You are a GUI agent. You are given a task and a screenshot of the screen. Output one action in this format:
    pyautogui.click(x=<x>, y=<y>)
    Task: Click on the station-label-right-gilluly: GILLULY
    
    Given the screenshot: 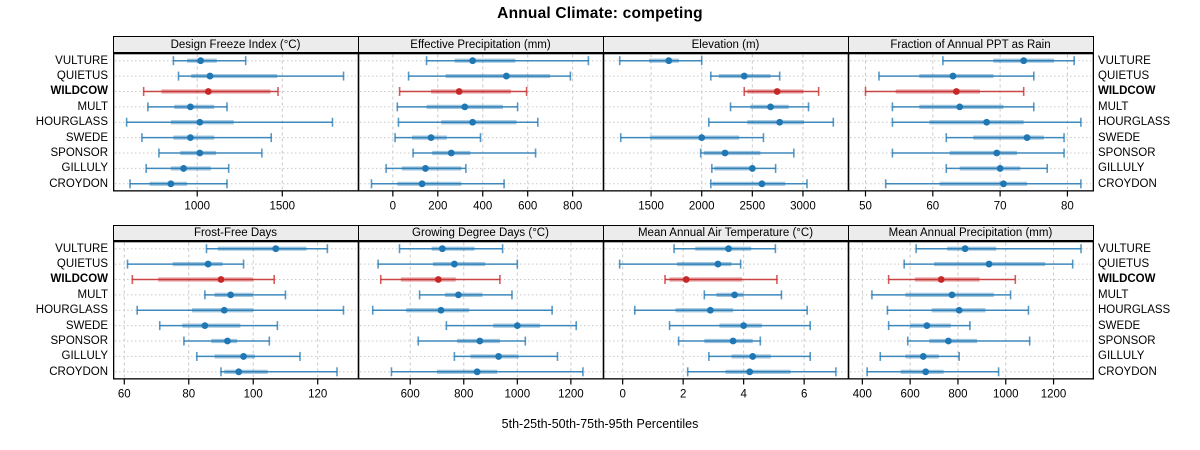 What is the action you would take?
    pyautogui.click(x=1121, y=356)
    